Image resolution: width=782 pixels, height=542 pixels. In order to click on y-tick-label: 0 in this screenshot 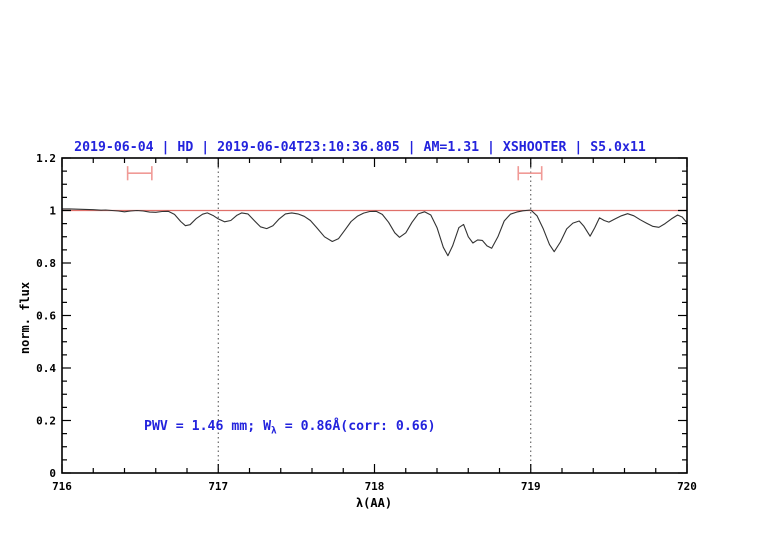, I will do `click(52, 473)`.